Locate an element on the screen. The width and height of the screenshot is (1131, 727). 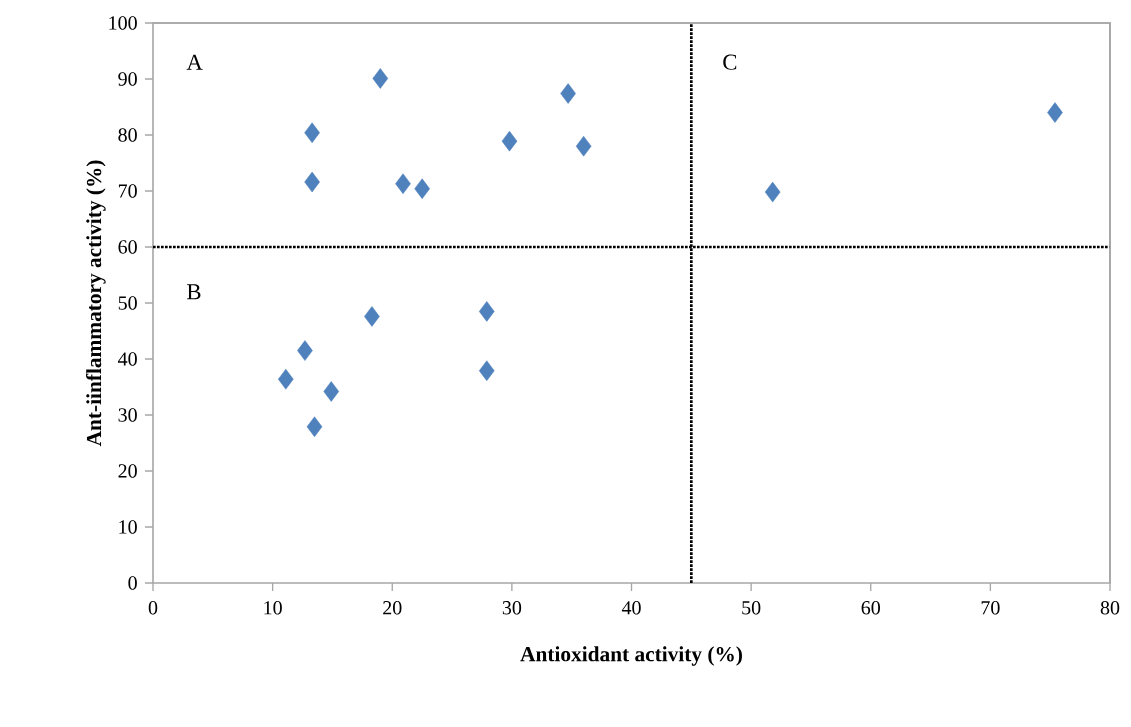
y-tick-label: 90 is located at coordinates (127, 79).